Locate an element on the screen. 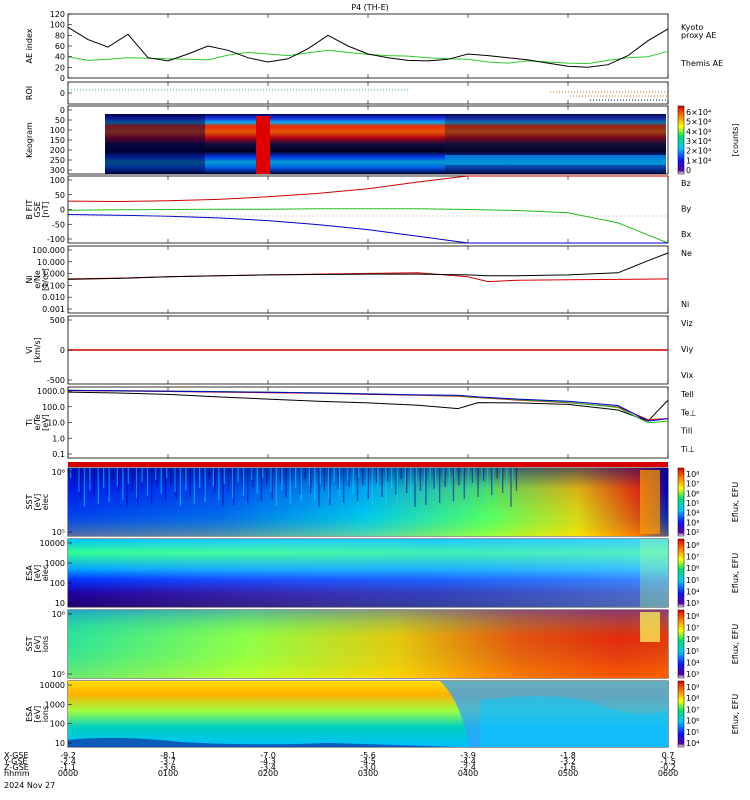 Image resolution: width=750 pixels, height=800 pixels. bfield-ytick: -100 is located at coordinates (56, 239).